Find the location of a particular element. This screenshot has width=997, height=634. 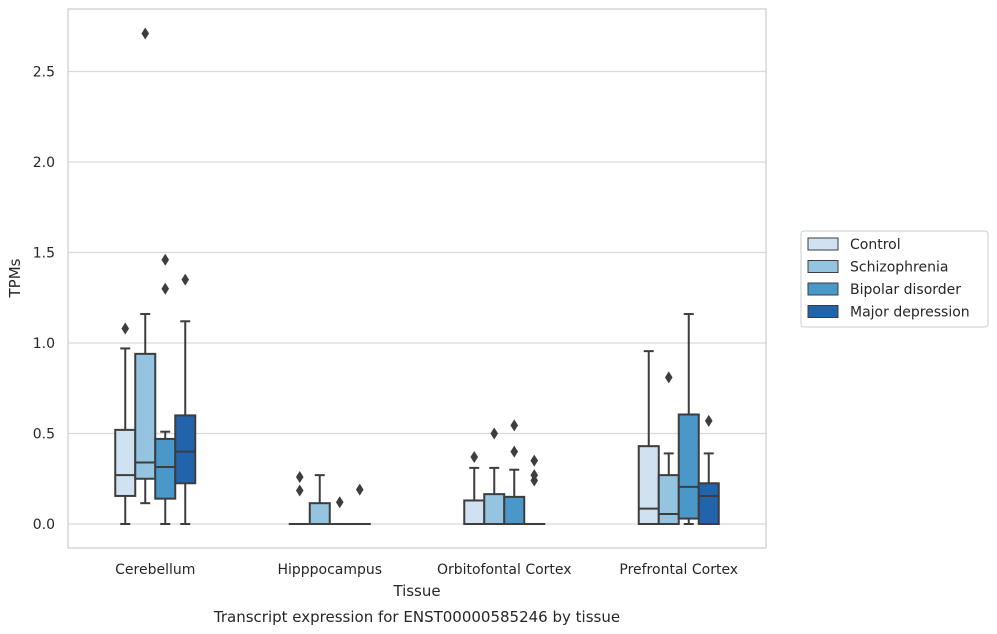

y-tick-label: 0.5 is located at coordinates (44, 435).